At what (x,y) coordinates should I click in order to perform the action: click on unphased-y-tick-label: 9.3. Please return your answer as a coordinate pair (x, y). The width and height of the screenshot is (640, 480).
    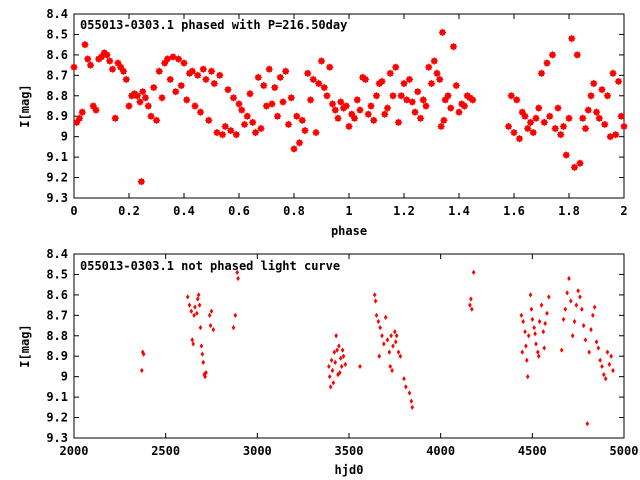
    Looking at the image, I should click on (57, 438).